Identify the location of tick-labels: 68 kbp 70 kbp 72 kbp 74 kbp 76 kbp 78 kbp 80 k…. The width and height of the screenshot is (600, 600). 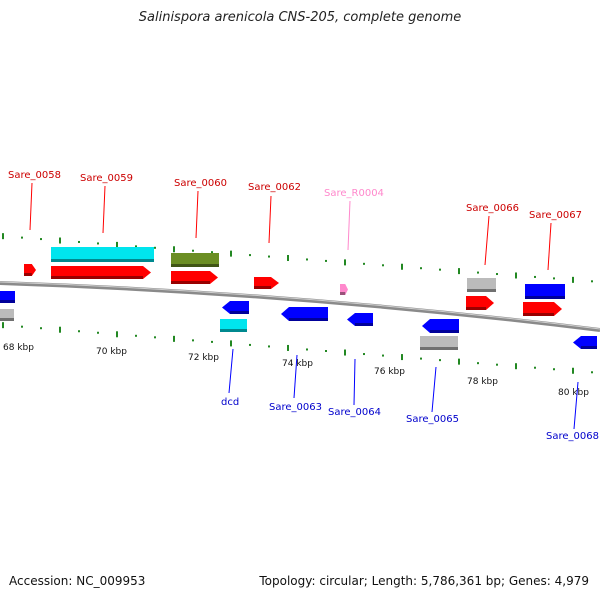
(296, 370).